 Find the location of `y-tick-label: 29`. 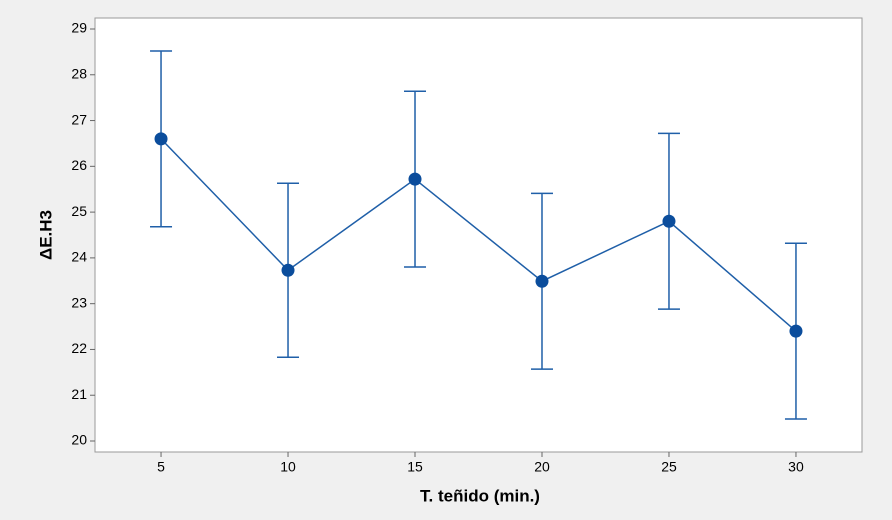

y-tick-label: 29 is located at coordinates (79, 28).